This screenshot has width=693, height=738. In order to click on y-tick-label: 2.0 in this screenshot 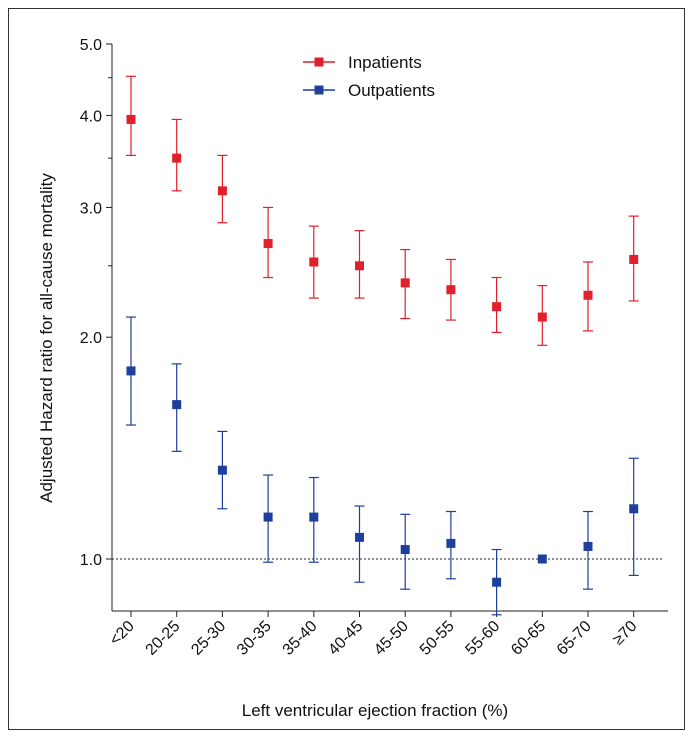, I will do `click(91, 338)`.